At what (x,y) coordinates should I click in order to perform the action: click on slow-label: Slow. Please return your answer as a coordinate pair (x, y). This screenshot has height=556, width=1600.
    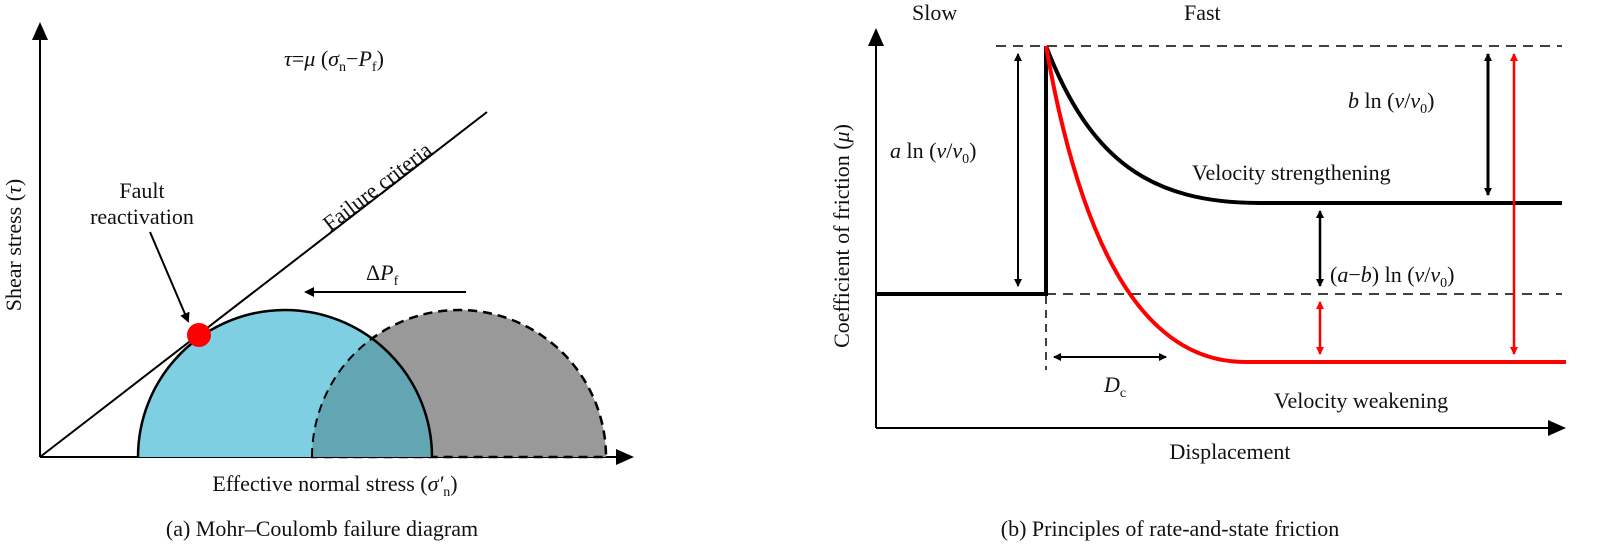
    Looking at the image, I should click on (934, 12).